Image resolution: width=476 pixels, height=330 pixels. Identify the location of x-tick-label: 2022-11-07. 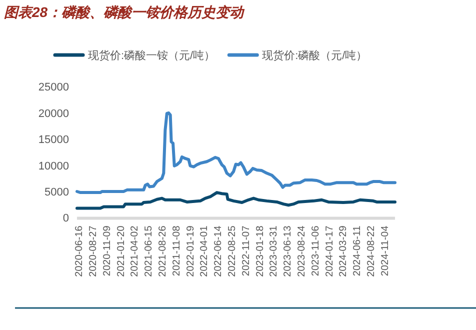
(246, 250).